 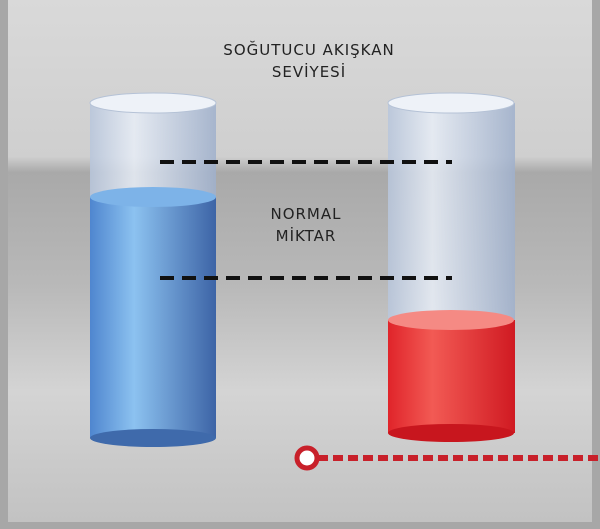 I want to click on range-label-line: NORMAL, so click(x=305, y=214).